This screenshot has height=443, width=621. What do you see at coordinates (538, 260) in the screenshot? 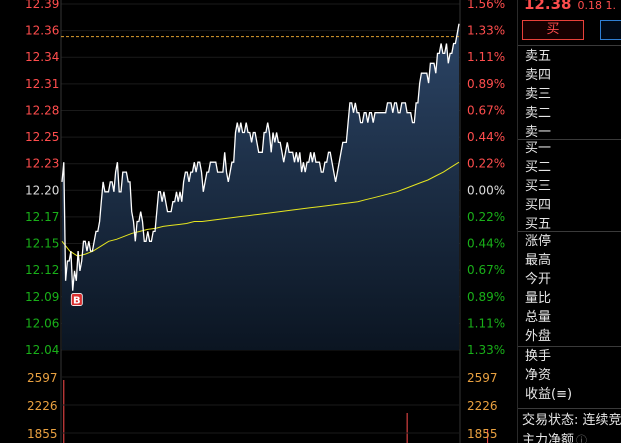
I see `stat-high: 最高` at bounding box center [538, 260].